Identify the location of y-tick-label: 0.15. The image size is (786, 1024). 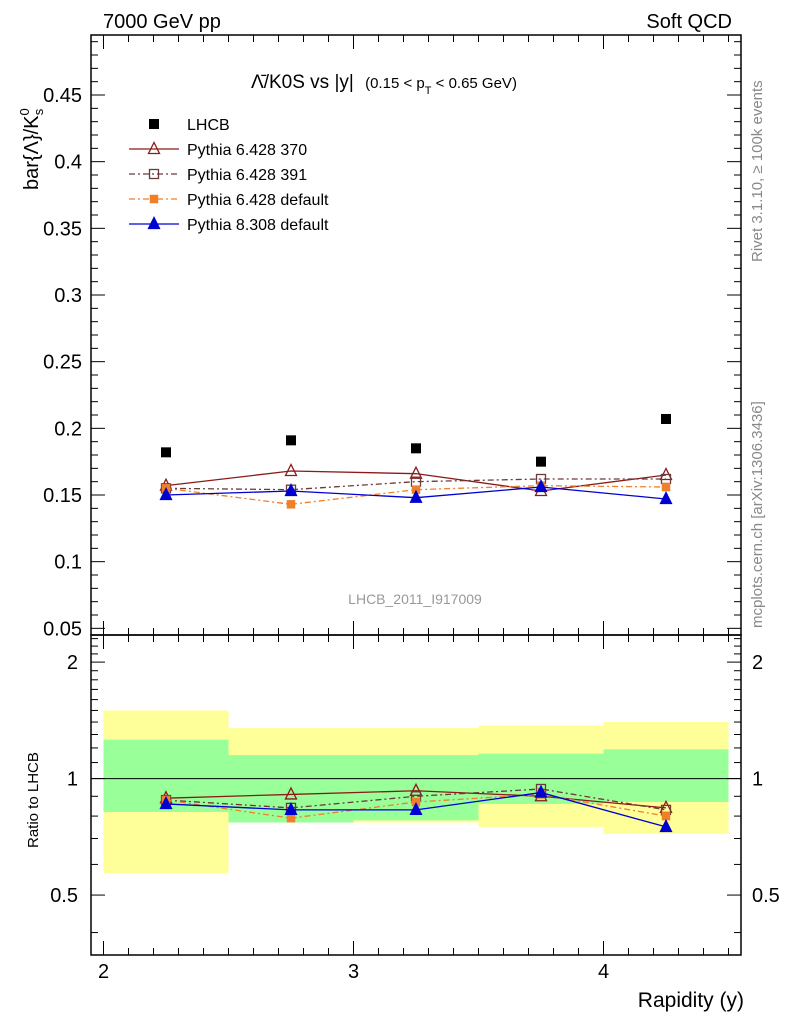
(62, 496).